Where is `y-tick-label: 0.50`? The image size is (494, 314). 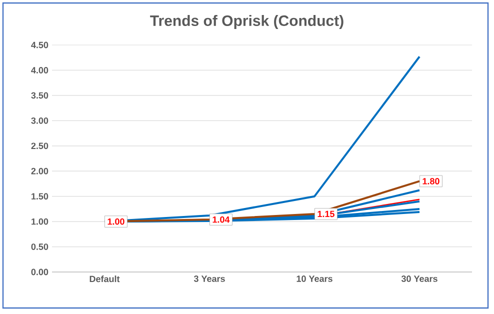
y-tick-label: 0.50 is located at coordinates (39, 247).